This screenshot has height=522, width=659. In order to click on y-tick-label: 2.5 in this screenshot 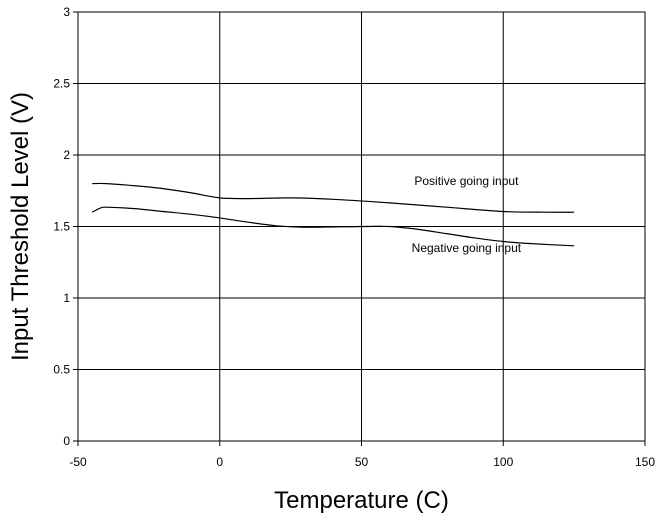, I will do `click(61, 84)`.